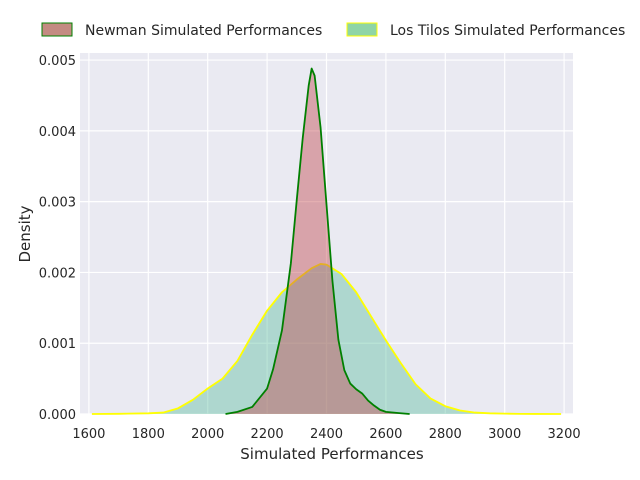 Image resolution: width=640 pixels, height=480 pixels. What do you see at coordinates (57, 61) in the screenshot?
I see `y-tick-label: 0.005` at bounding box center [57, 61].